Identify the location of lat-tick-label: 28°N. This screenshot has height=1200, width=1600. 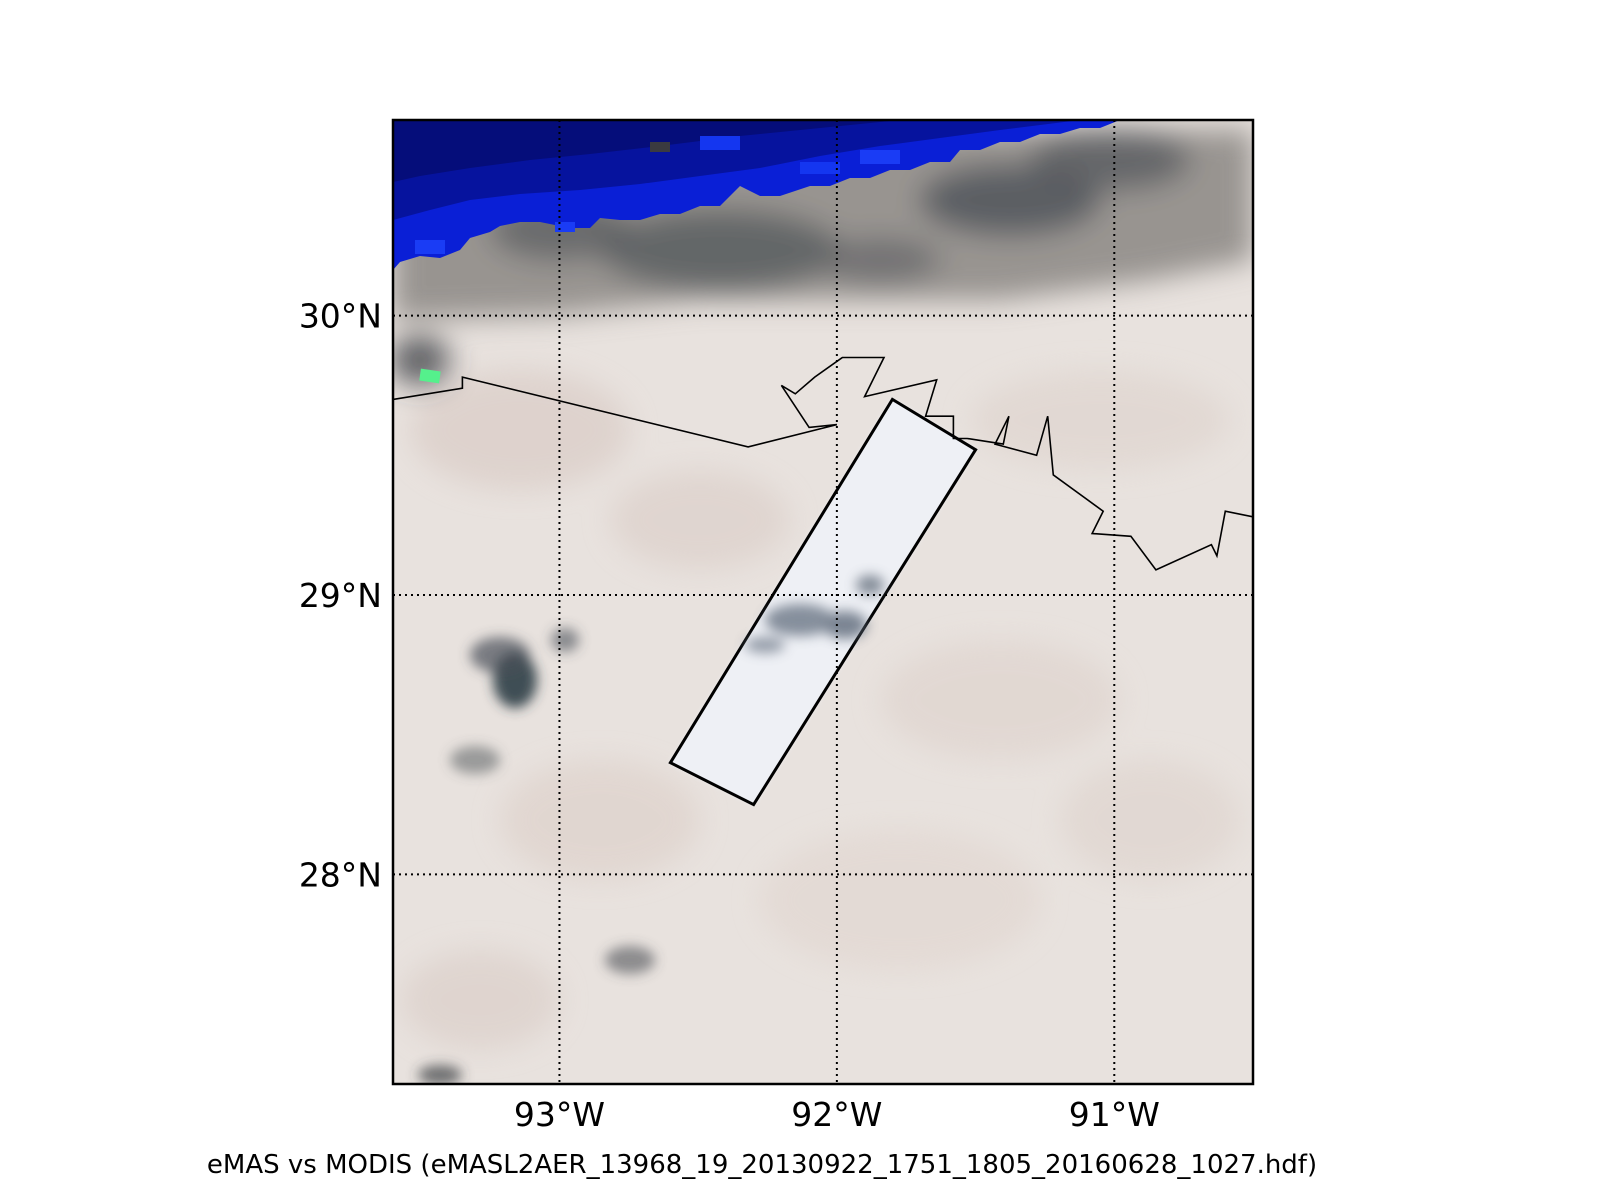
(340, 874).